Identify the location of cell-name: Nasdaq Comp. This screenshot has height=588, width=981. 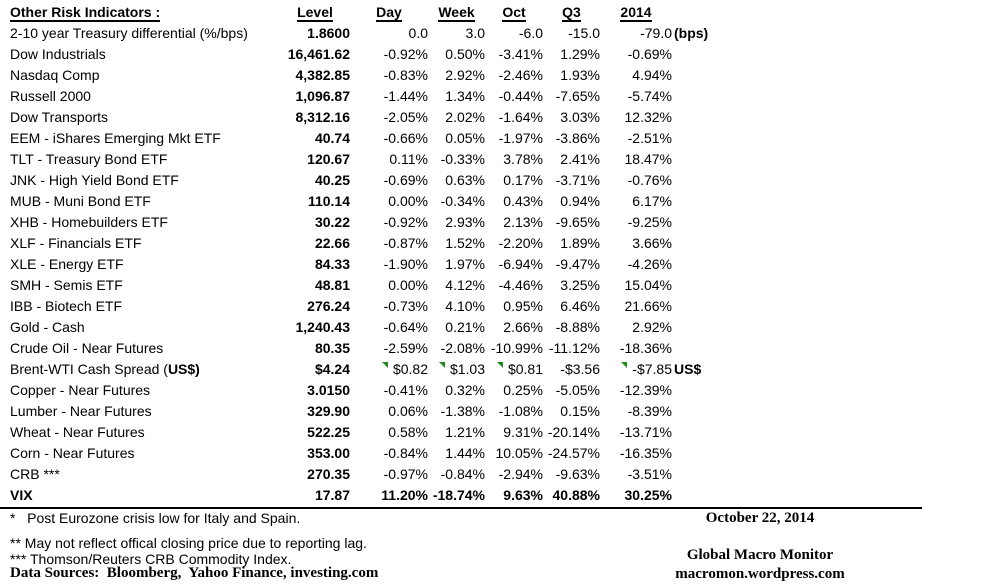
(145, 75).